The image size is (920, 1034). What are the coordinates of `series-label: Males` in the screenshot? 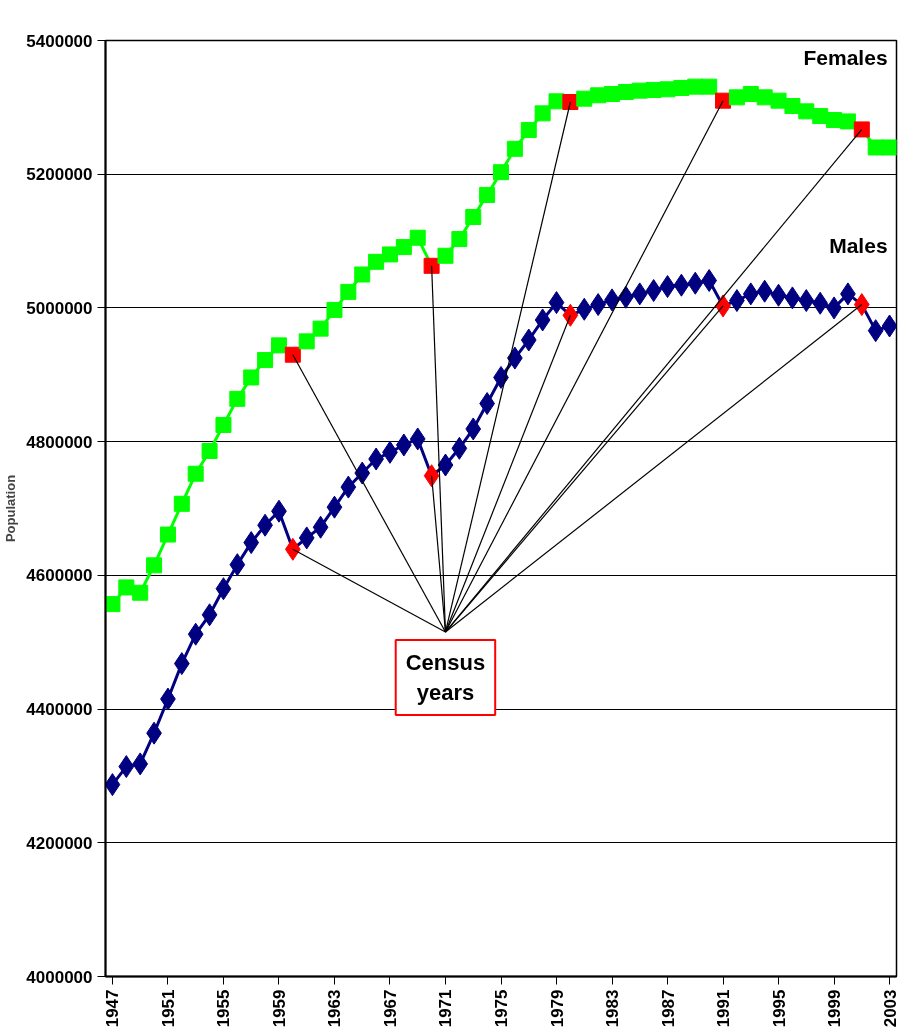 It's located at (858, 245).